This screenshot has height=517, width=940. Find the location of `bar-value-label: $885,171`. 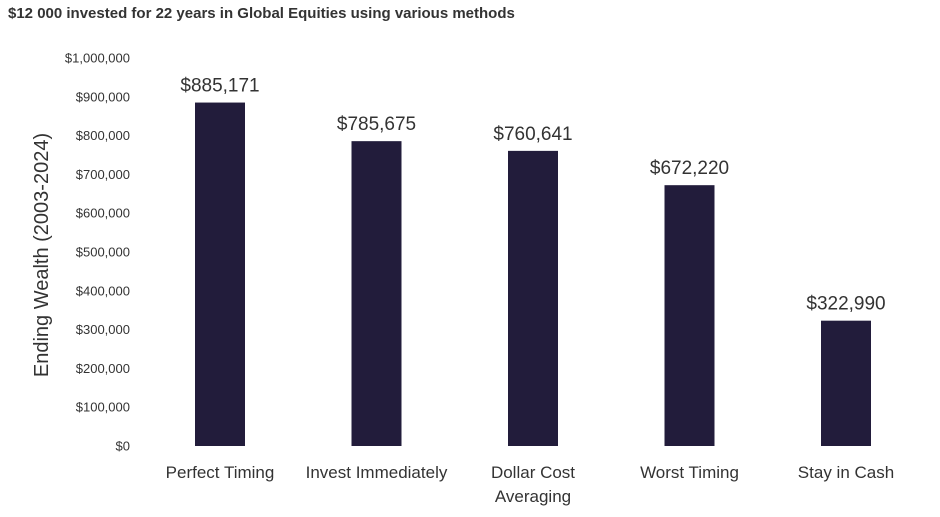

bar-value-label: $885,171 is located at coordinates (219, 86).